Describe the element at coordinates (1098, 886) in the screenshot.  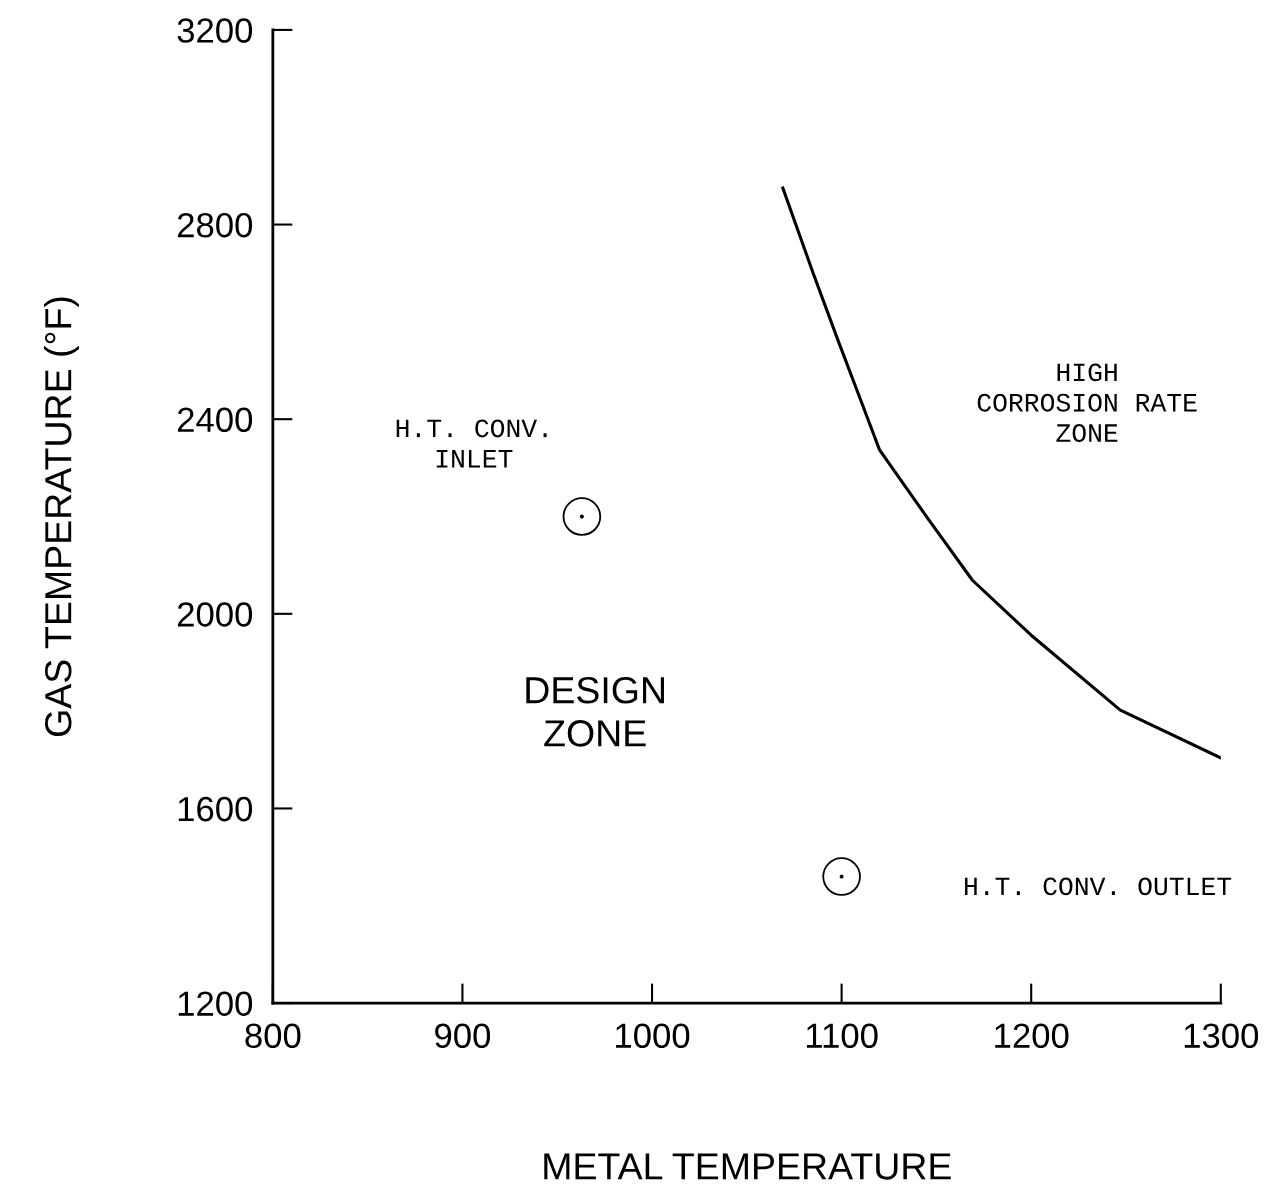
I see `annotation: H.T. CONV. OUTLET` at that location.